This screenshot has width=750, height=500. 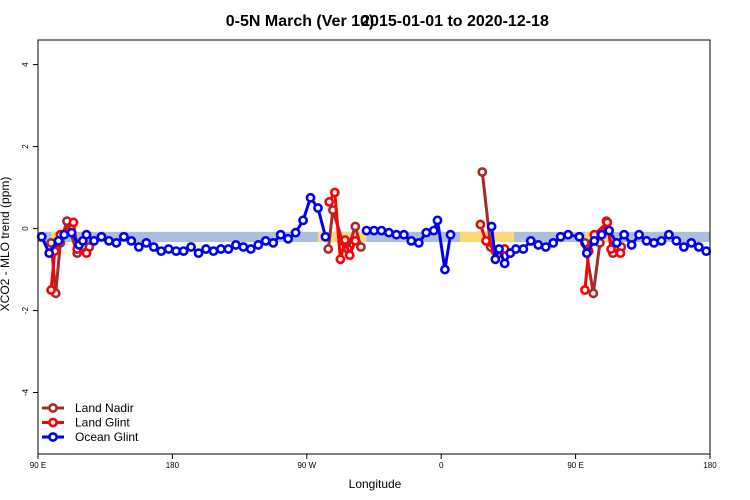 I want to click on ocean-range-band, so click(x=374, y=237).